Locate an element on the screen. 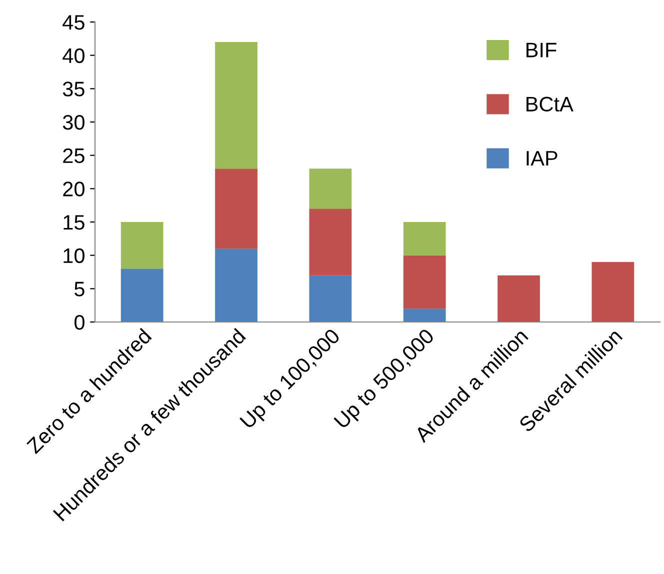  y-tick-label: 35 is located at coordinates (73, 89).